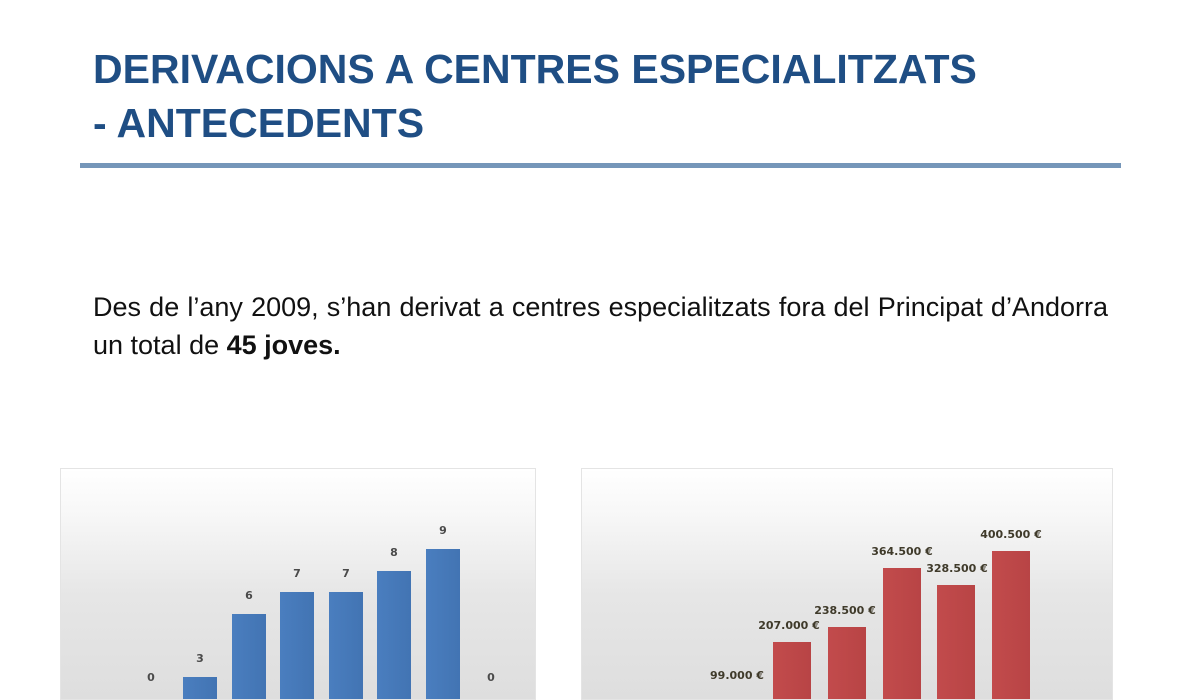  What do you see at coordinates (249, 595) in the screenshot?
I see `bar-label: 6` at bounding box center [249, 595].